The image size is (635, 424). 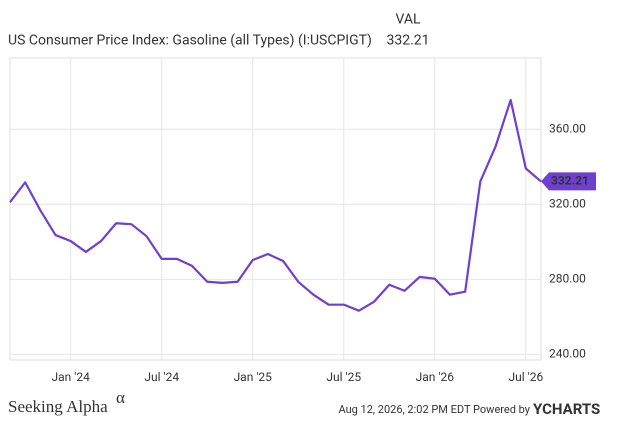 I want to click on provider: YCHARTS, so click(x=566, y=409).